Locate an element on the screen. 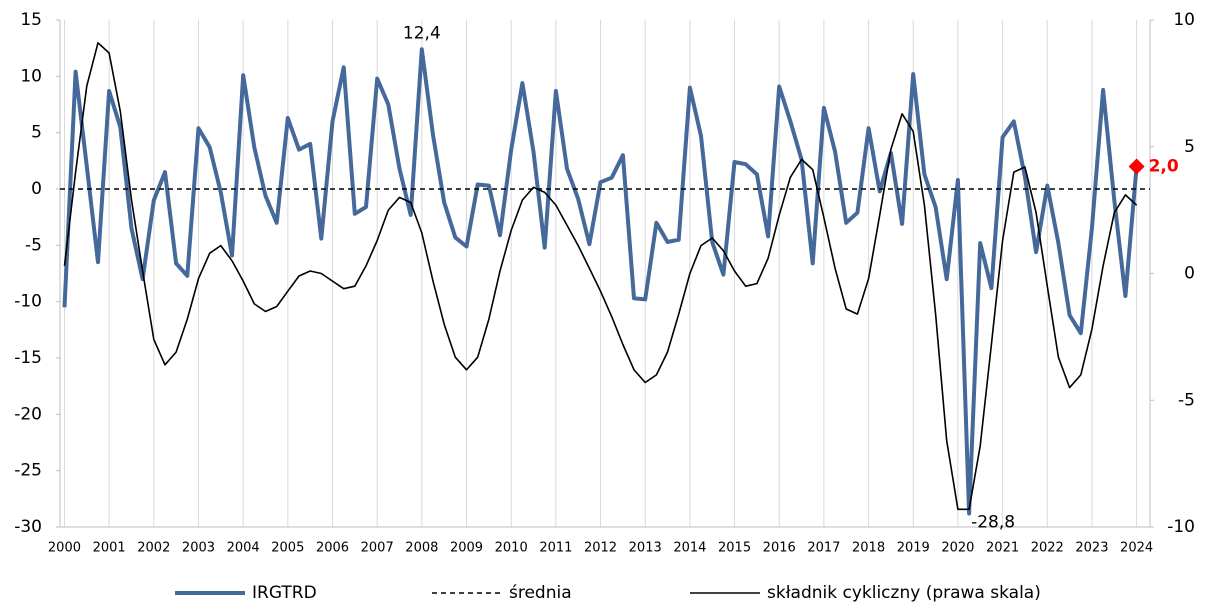  y2-tick-label: 0 is located at coordinates (1189, 274).